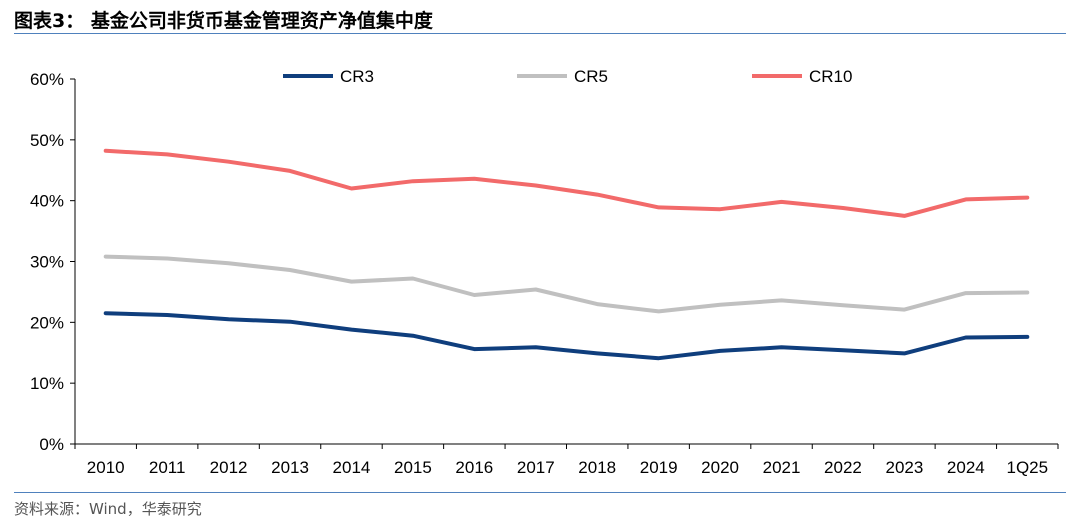 The width and height of the screenshot is (1080, 527). I want to click on x-tick-label: 2018, so click(597, 467).